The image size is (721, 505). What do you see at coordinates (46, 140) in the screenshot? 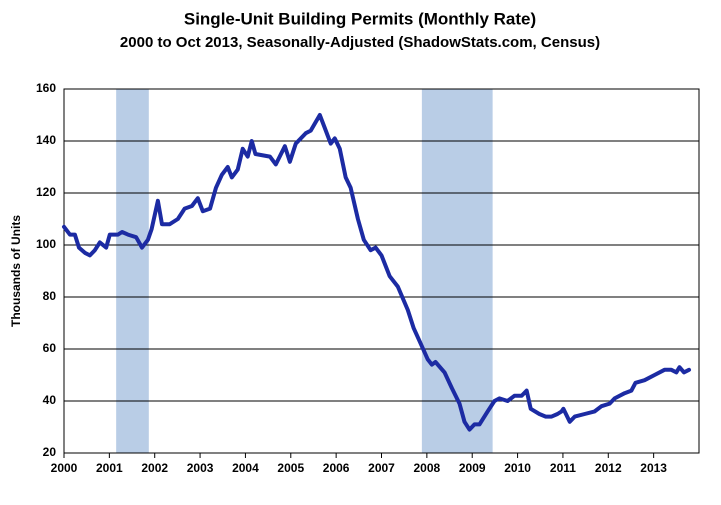
I see `y-tick-label: 140` at bounding box center [46, 140].